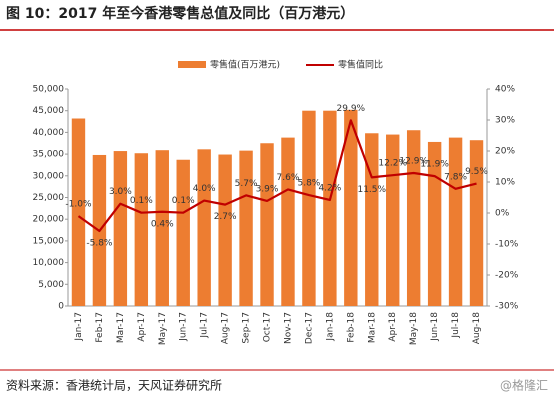  Describe the element at coordinates (351, 327) in the screenshot. I see `x-tick-label: Feb-18` at that location.